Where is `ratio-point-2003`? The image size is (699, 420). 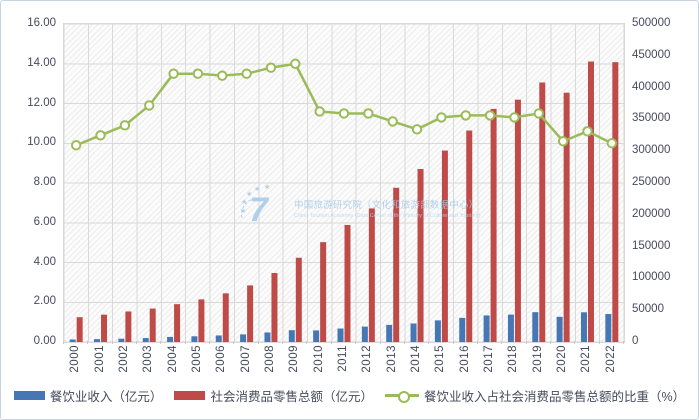 ratio-point-2003 is located at coordinates (149, 105).